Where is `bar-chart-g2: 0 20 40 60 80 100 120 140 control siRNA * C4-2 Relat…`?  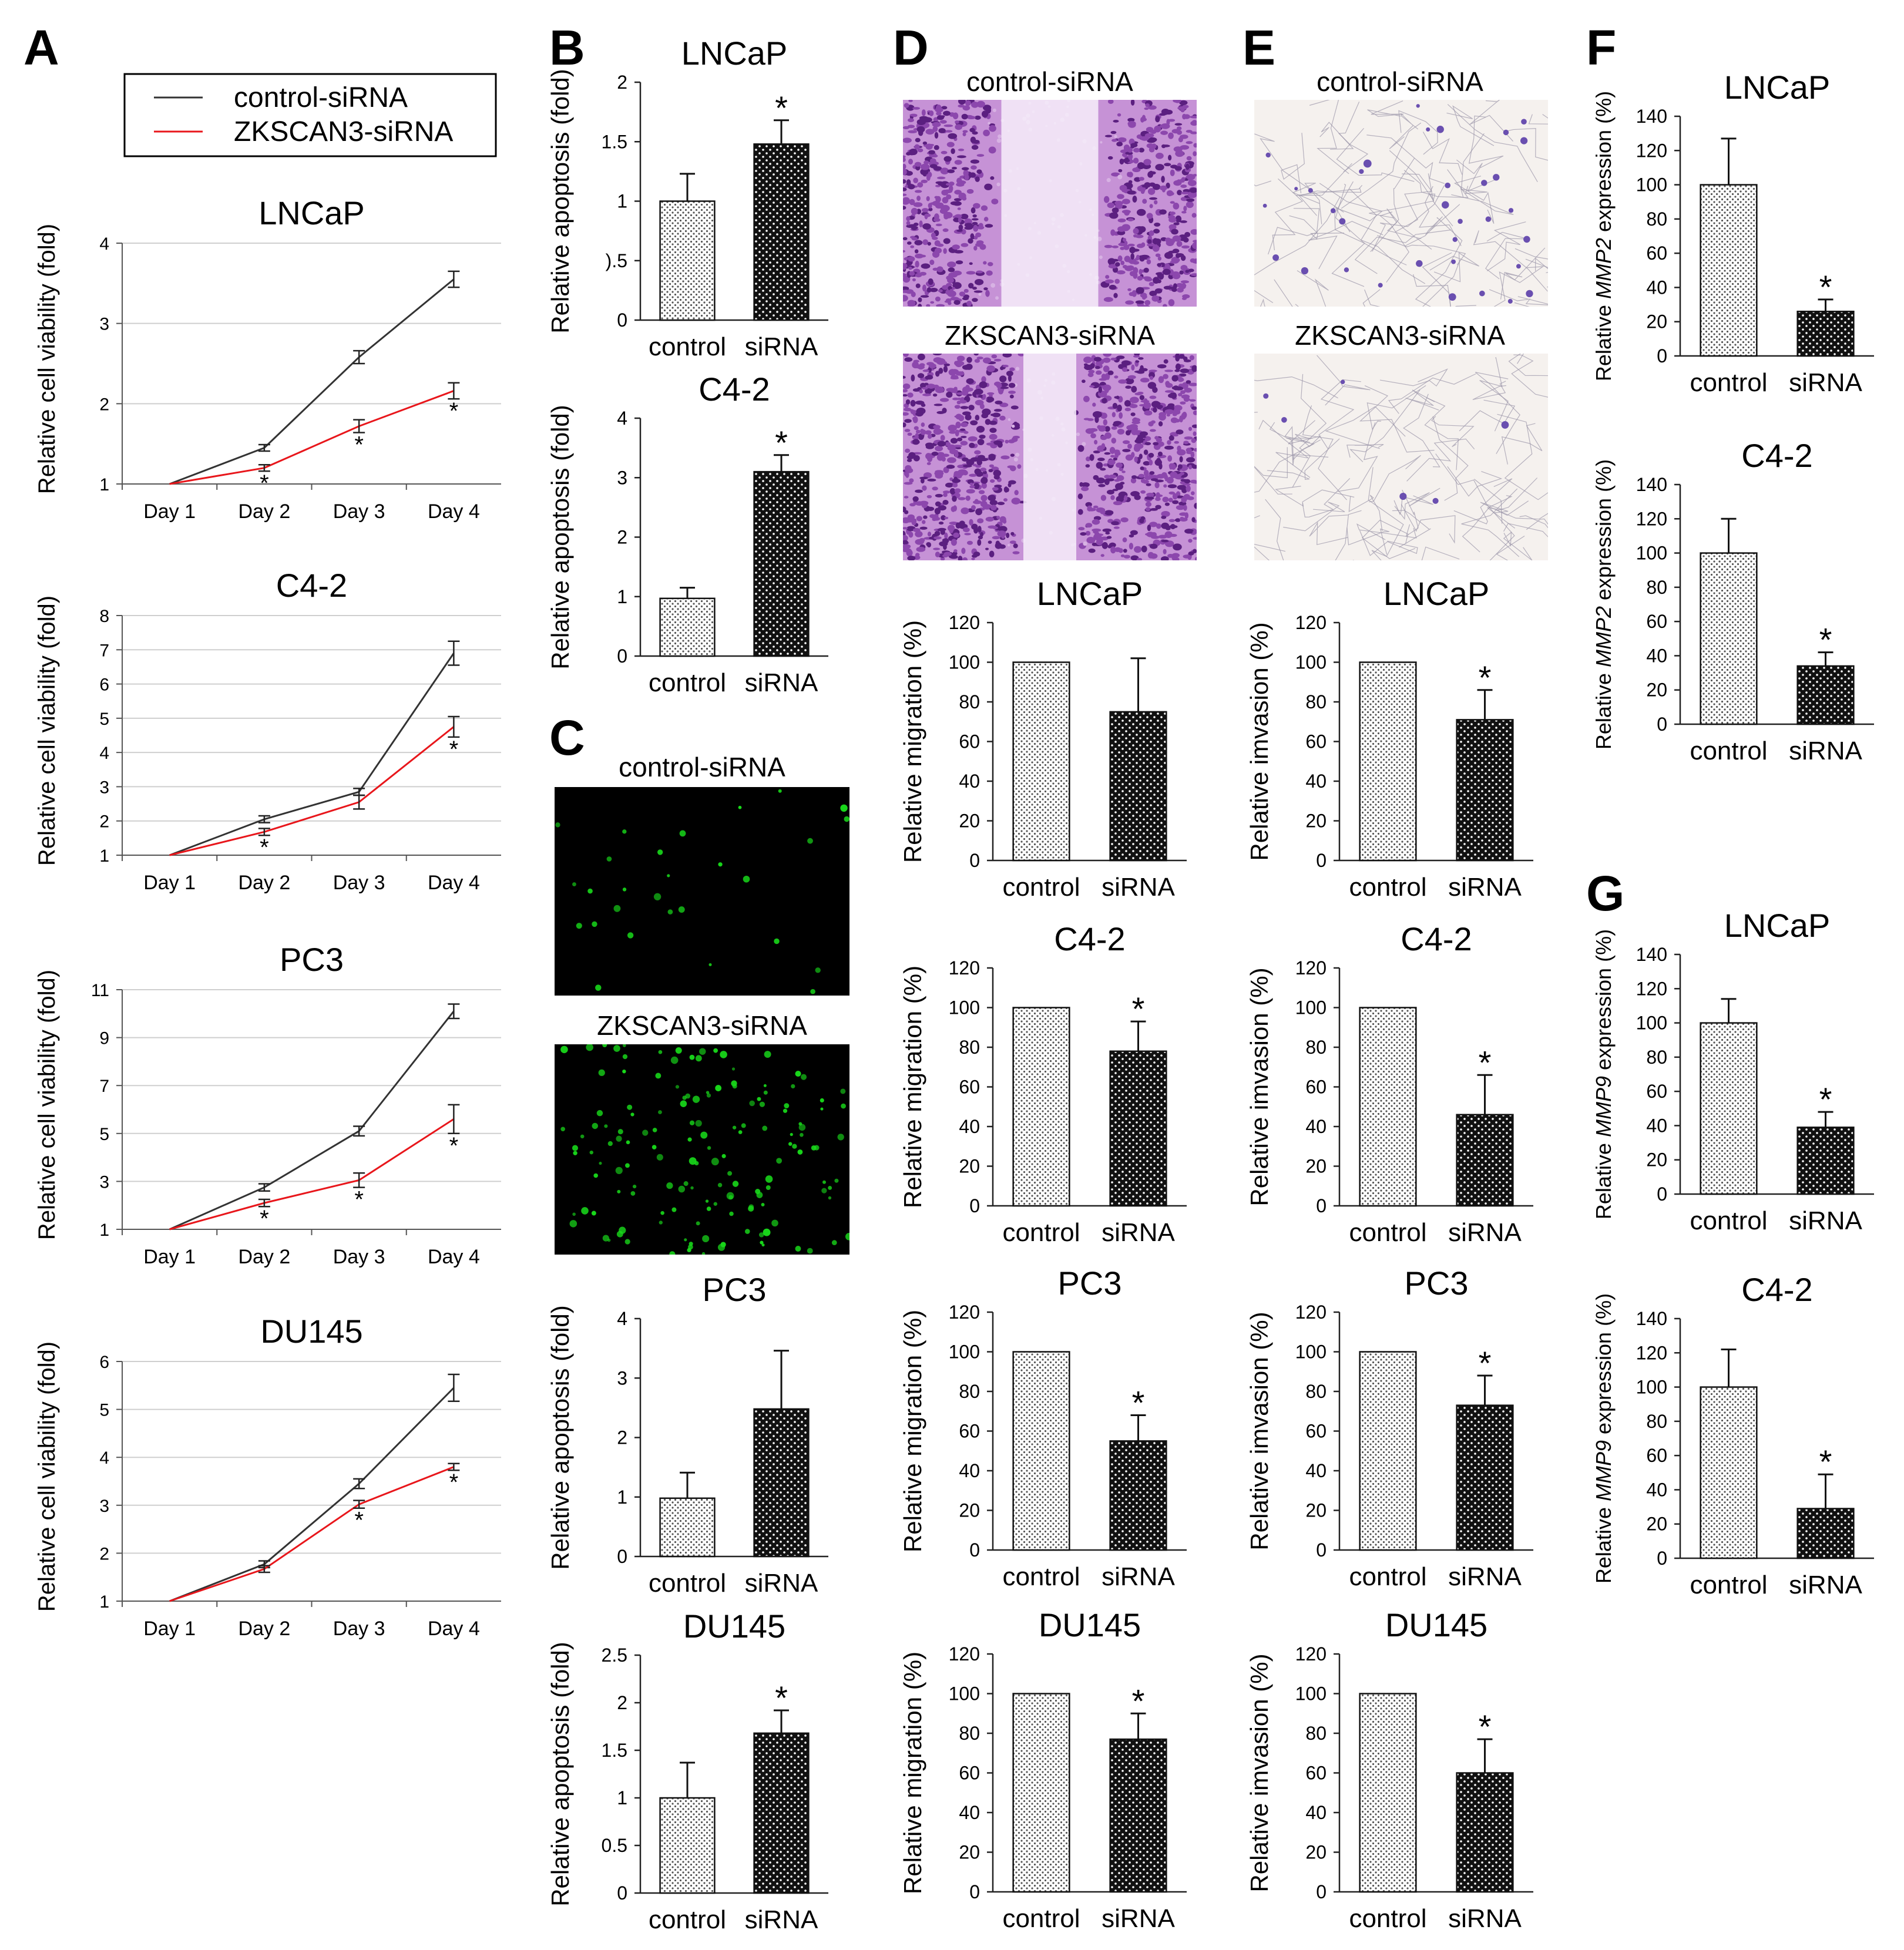 bar-chart-g2: 0 20 40 60 80 100 120 140 control siRNA * C4-2 Relat… is located at coordinates (1733, 1435).